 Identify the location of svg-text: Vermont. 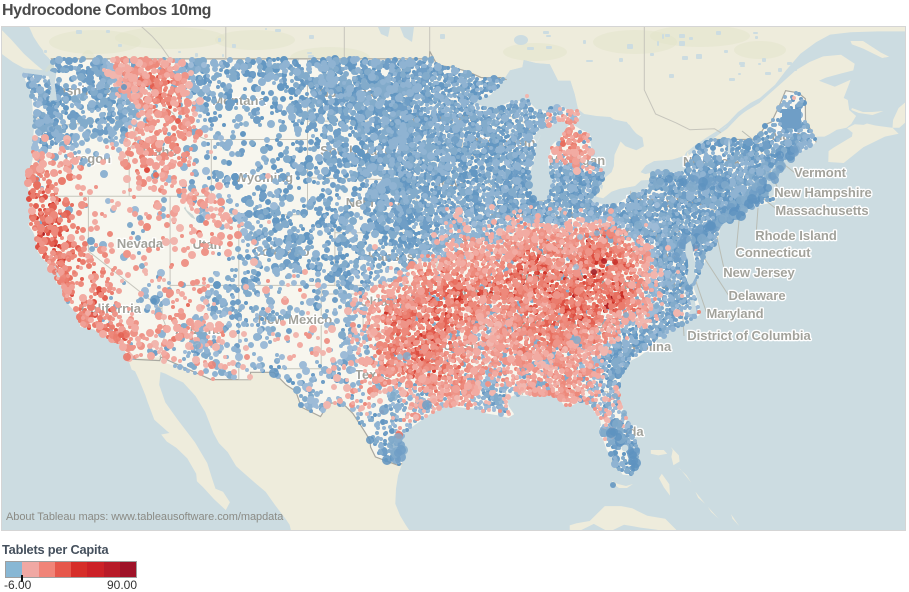
(820, 172).